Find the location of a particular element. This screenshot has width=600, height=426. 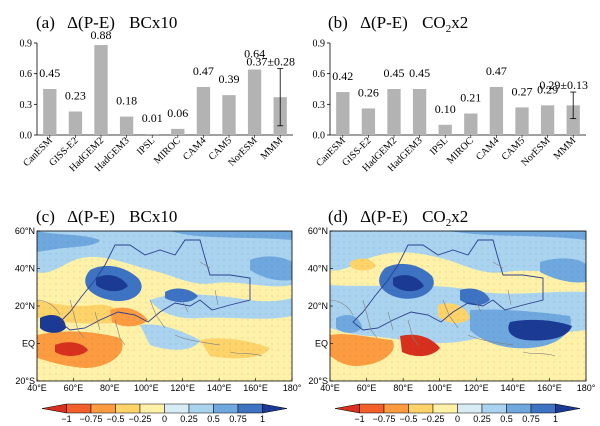

colorbar-tick-label: 0.25 is located at coordinates (189, 419).